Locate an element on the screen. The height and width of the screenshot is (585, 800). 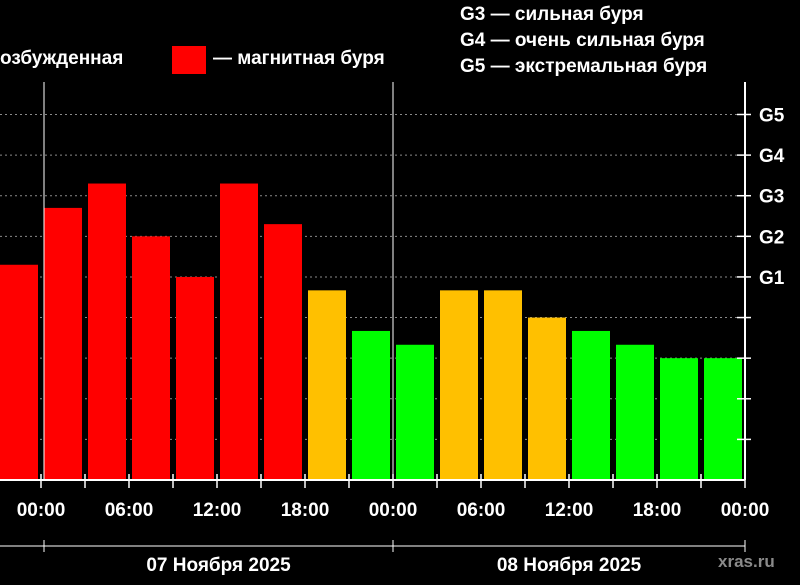
legend-storm-label: — магнитная буря is located at coordinates (299, 58).